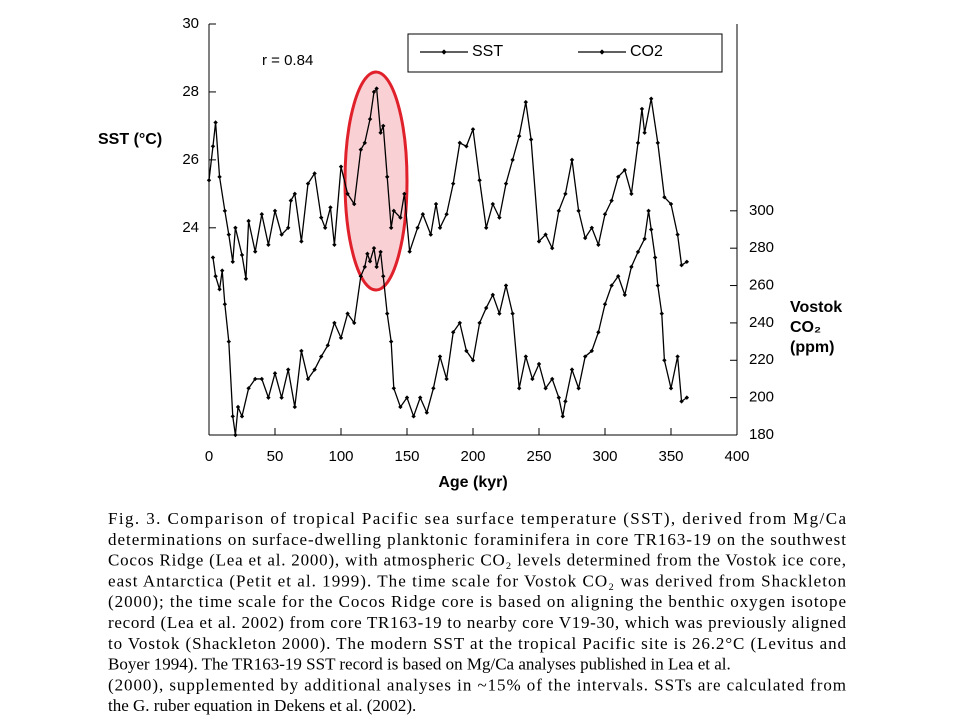 This screenshot has height=720, width=960. Describe the element at coordinates (190, 227) in the screenshot. I see `y-tick-label: 24` at that location.